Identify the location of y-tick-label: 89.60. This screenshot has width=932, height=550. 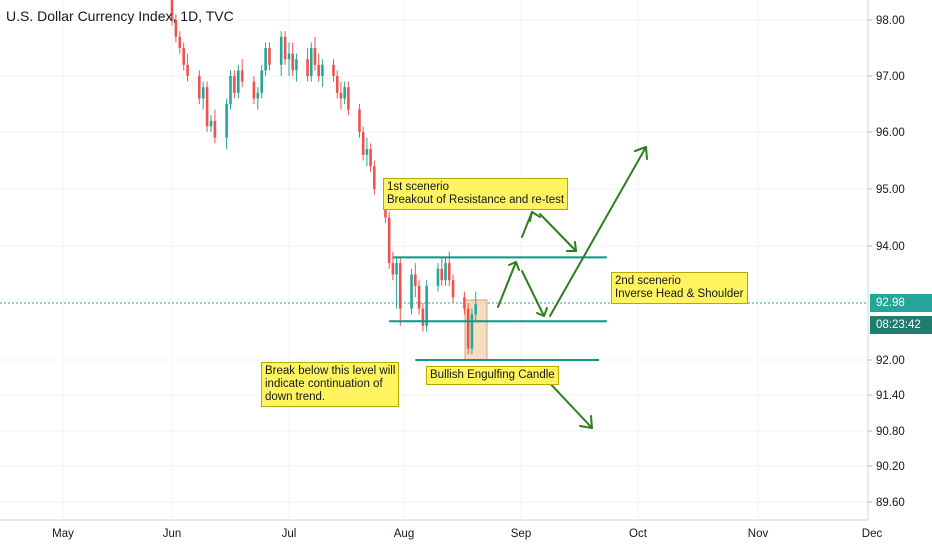
(890, 503).